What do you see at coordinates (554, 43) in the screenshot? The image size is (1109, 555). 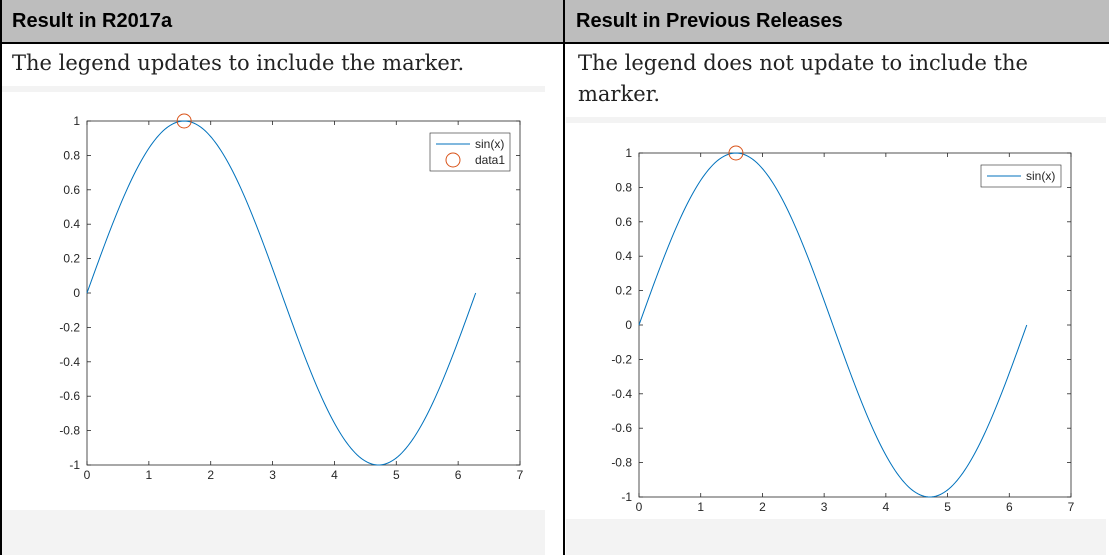 I see `header-bottom-border` at bounding box center [554, 43].